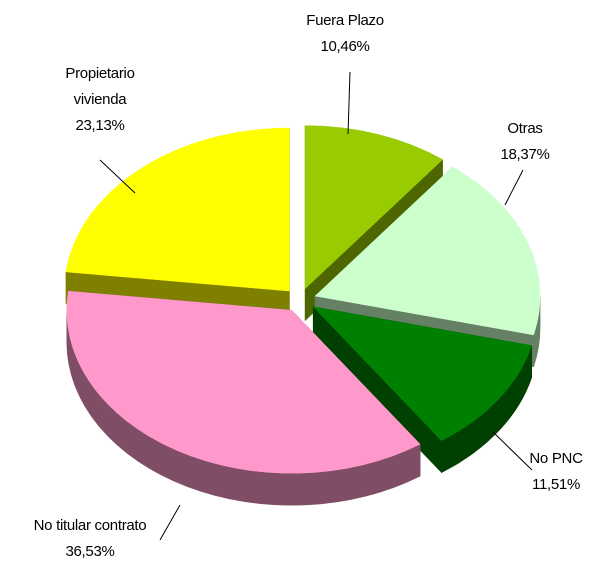 This screenshot has width=595, height=564. What do you see at coordinates (90, 525) in the screenshot?
I see `category-label: No titular contrato` at bounding box center [90, 525].